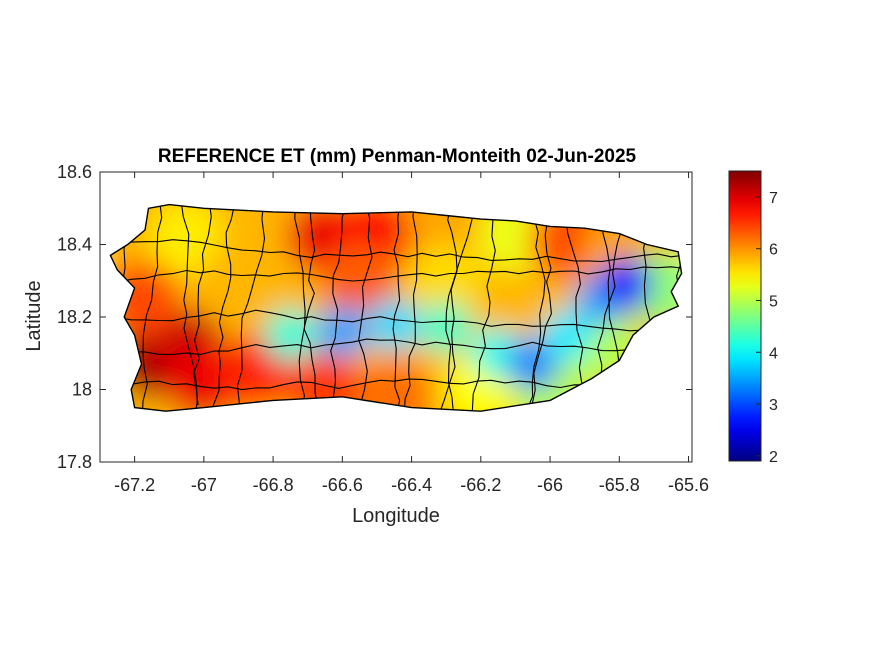 The image size is (875, 656). Describe the element at coordinates (688, 485) in the screenshot. I see `x-tick-label-8: -65.6` at that location.